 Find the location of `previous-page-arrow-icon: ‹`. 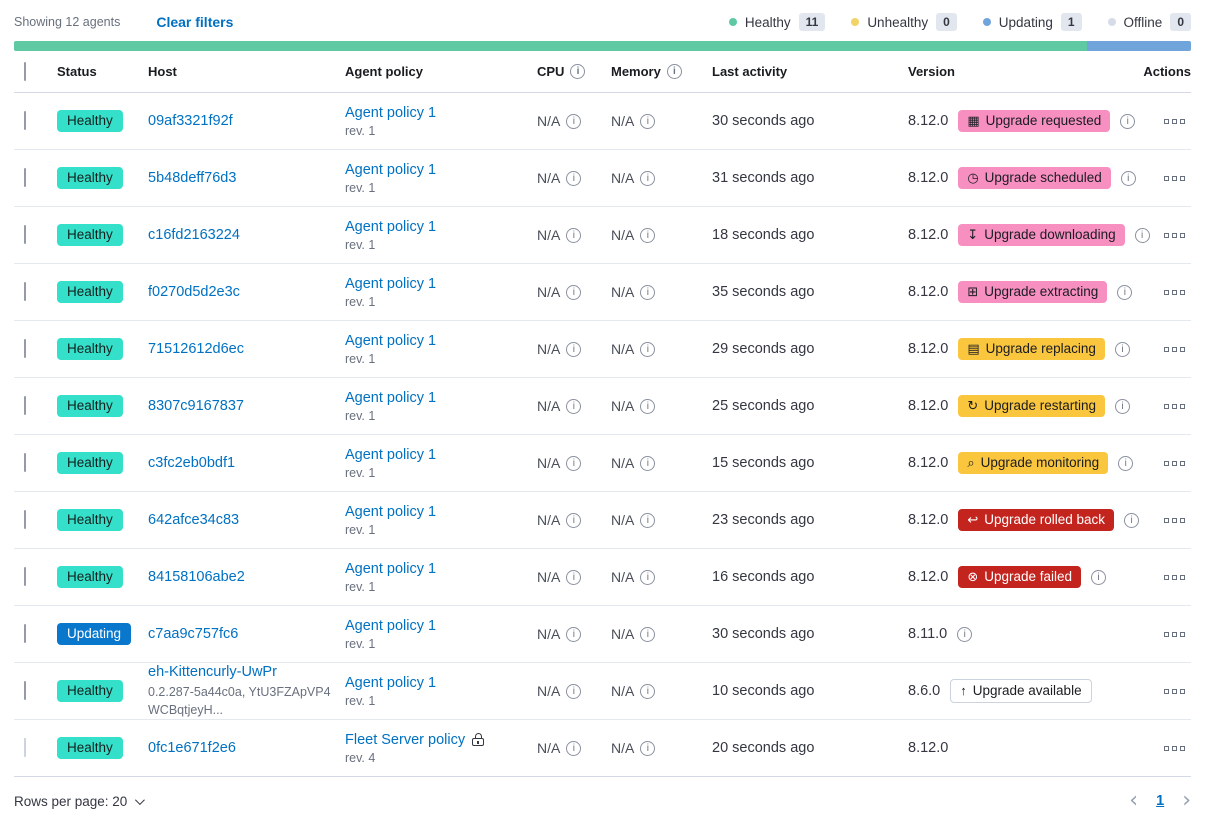

previous-page-arrow-icon: ‹ is located at coordinates (1134, 801).